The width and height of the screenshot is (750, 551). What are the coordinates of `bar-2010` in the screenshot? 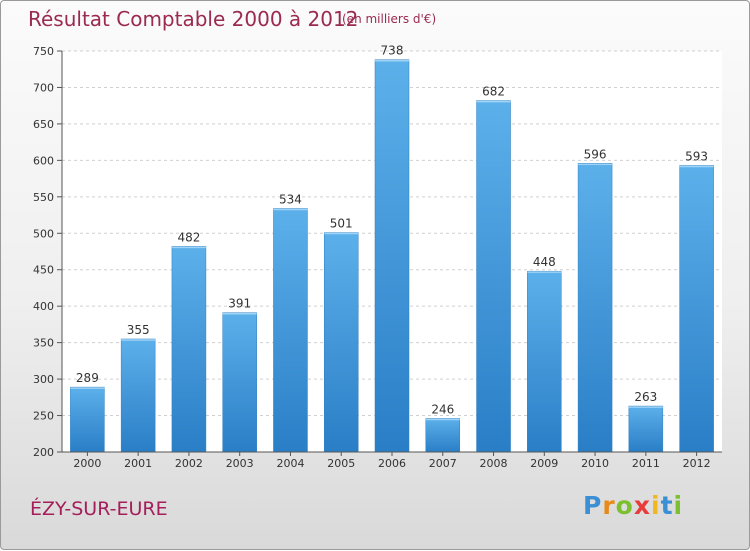 It's located at (595, 308).